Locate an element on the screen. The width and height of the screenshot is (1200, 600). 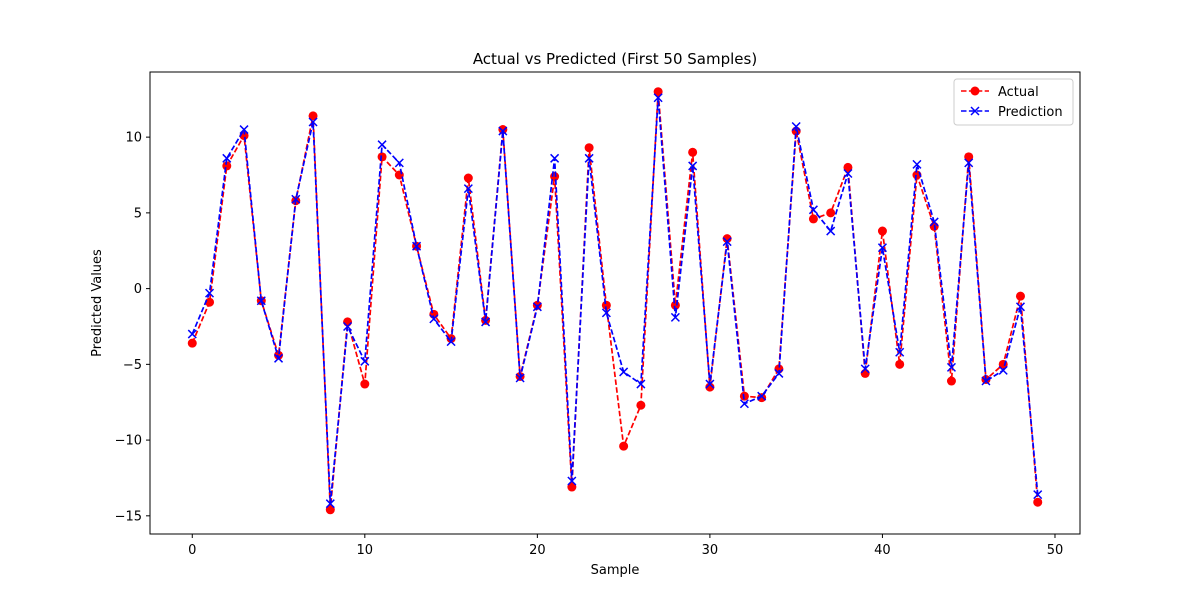
legend-actual-label: Actual is located at coordinates (1018, 92).